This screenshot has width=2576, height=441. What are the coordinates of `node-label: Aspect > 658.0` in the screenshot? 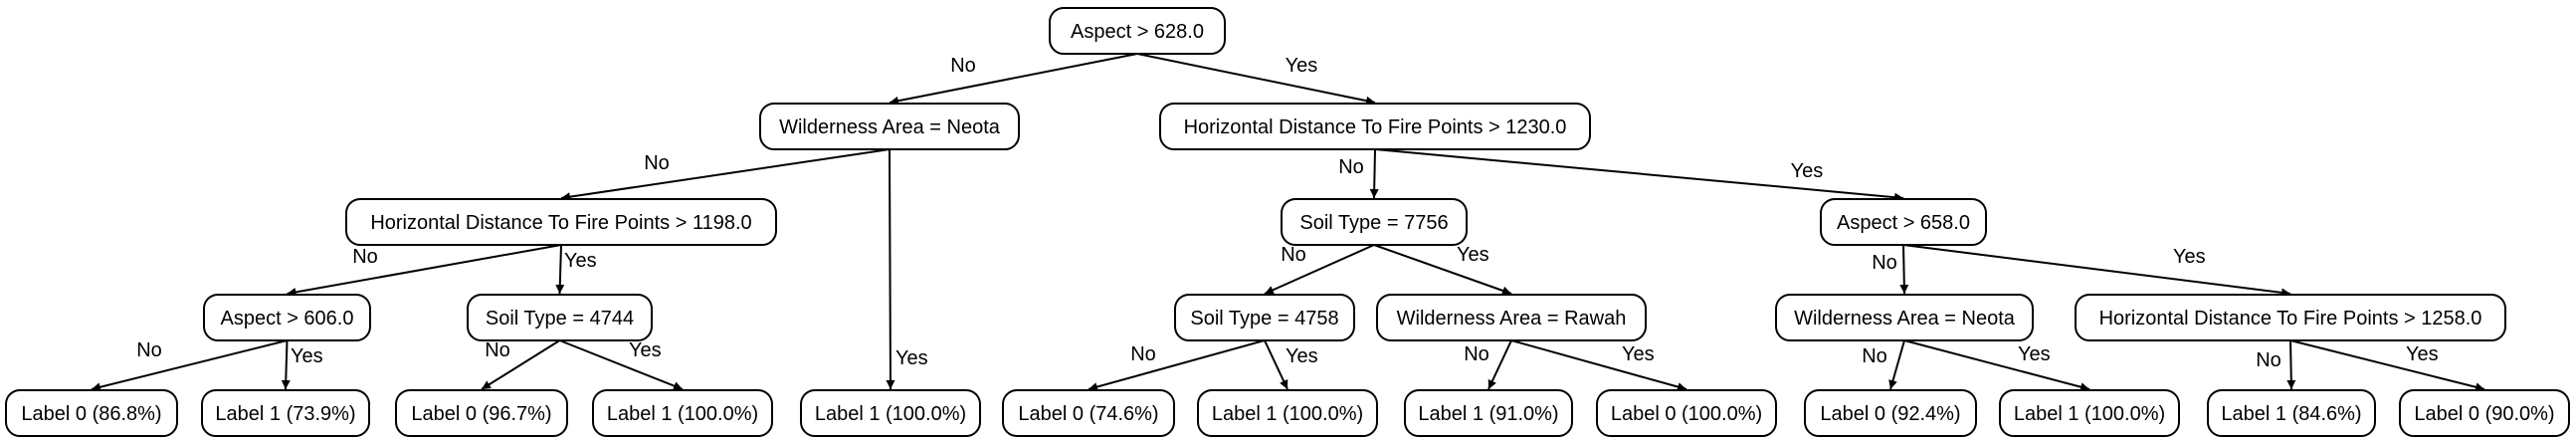 It's located at (1903, 223).